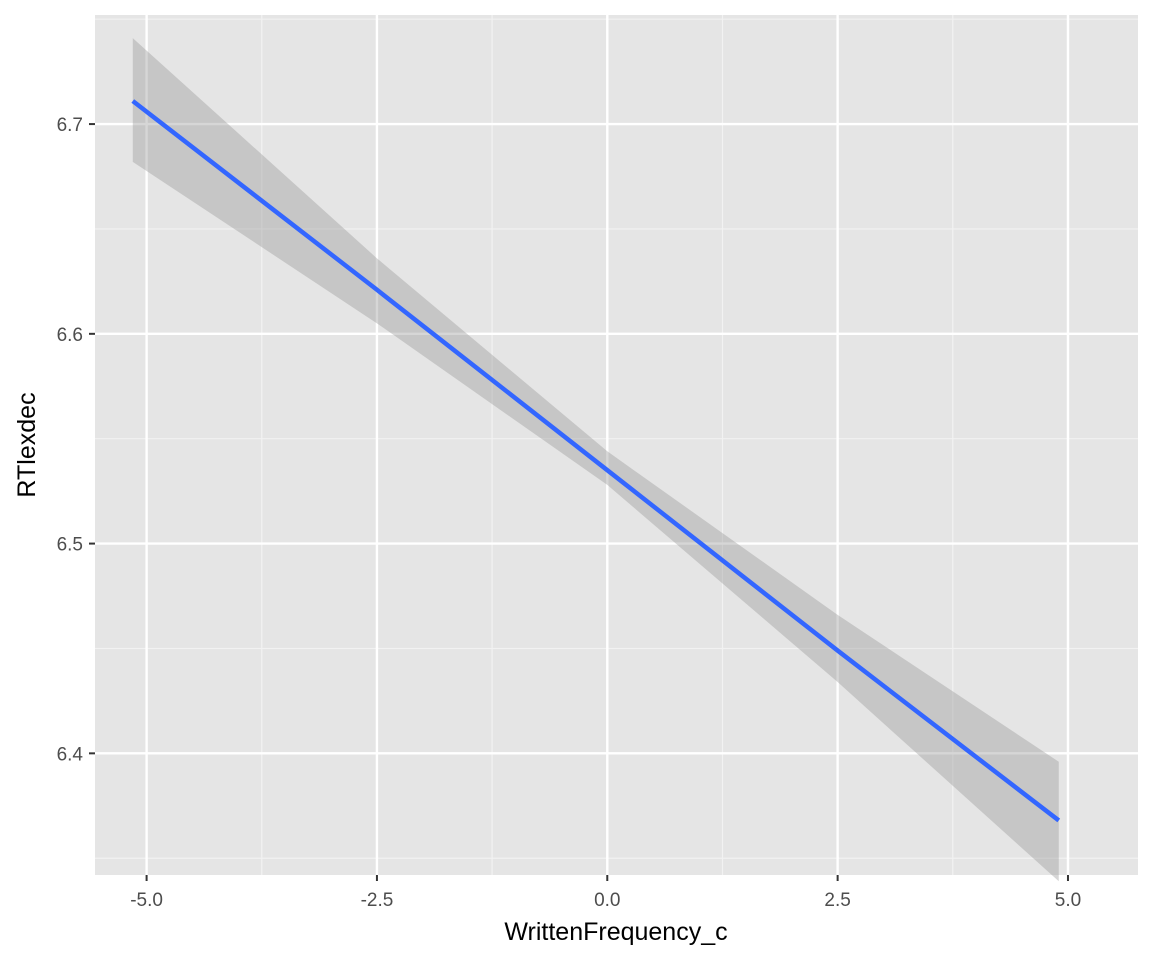 The width and height of the screenshot is (1152, 960). What do you see at coordinates (27, 444) in the screenshot?
I see `y-axis-title: RTlexdec` at bounding box center [27, 444].